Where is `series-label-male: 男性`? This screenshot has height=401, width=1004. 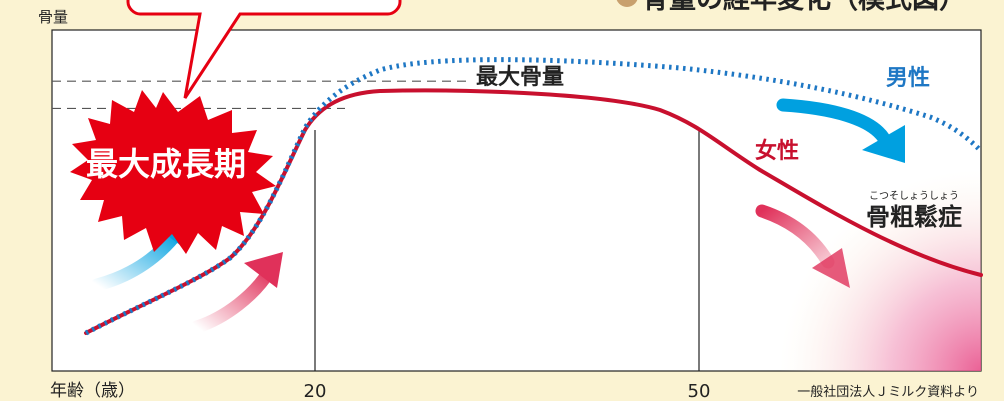
series-label-male: 男性 is located at coordinates (908, 78).